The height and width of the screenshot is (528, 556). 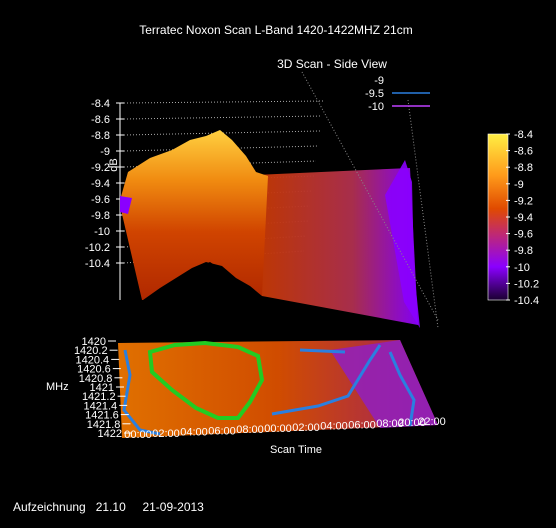 I want to click on z-tick-label: -9.2, so click(x=100, y=168).